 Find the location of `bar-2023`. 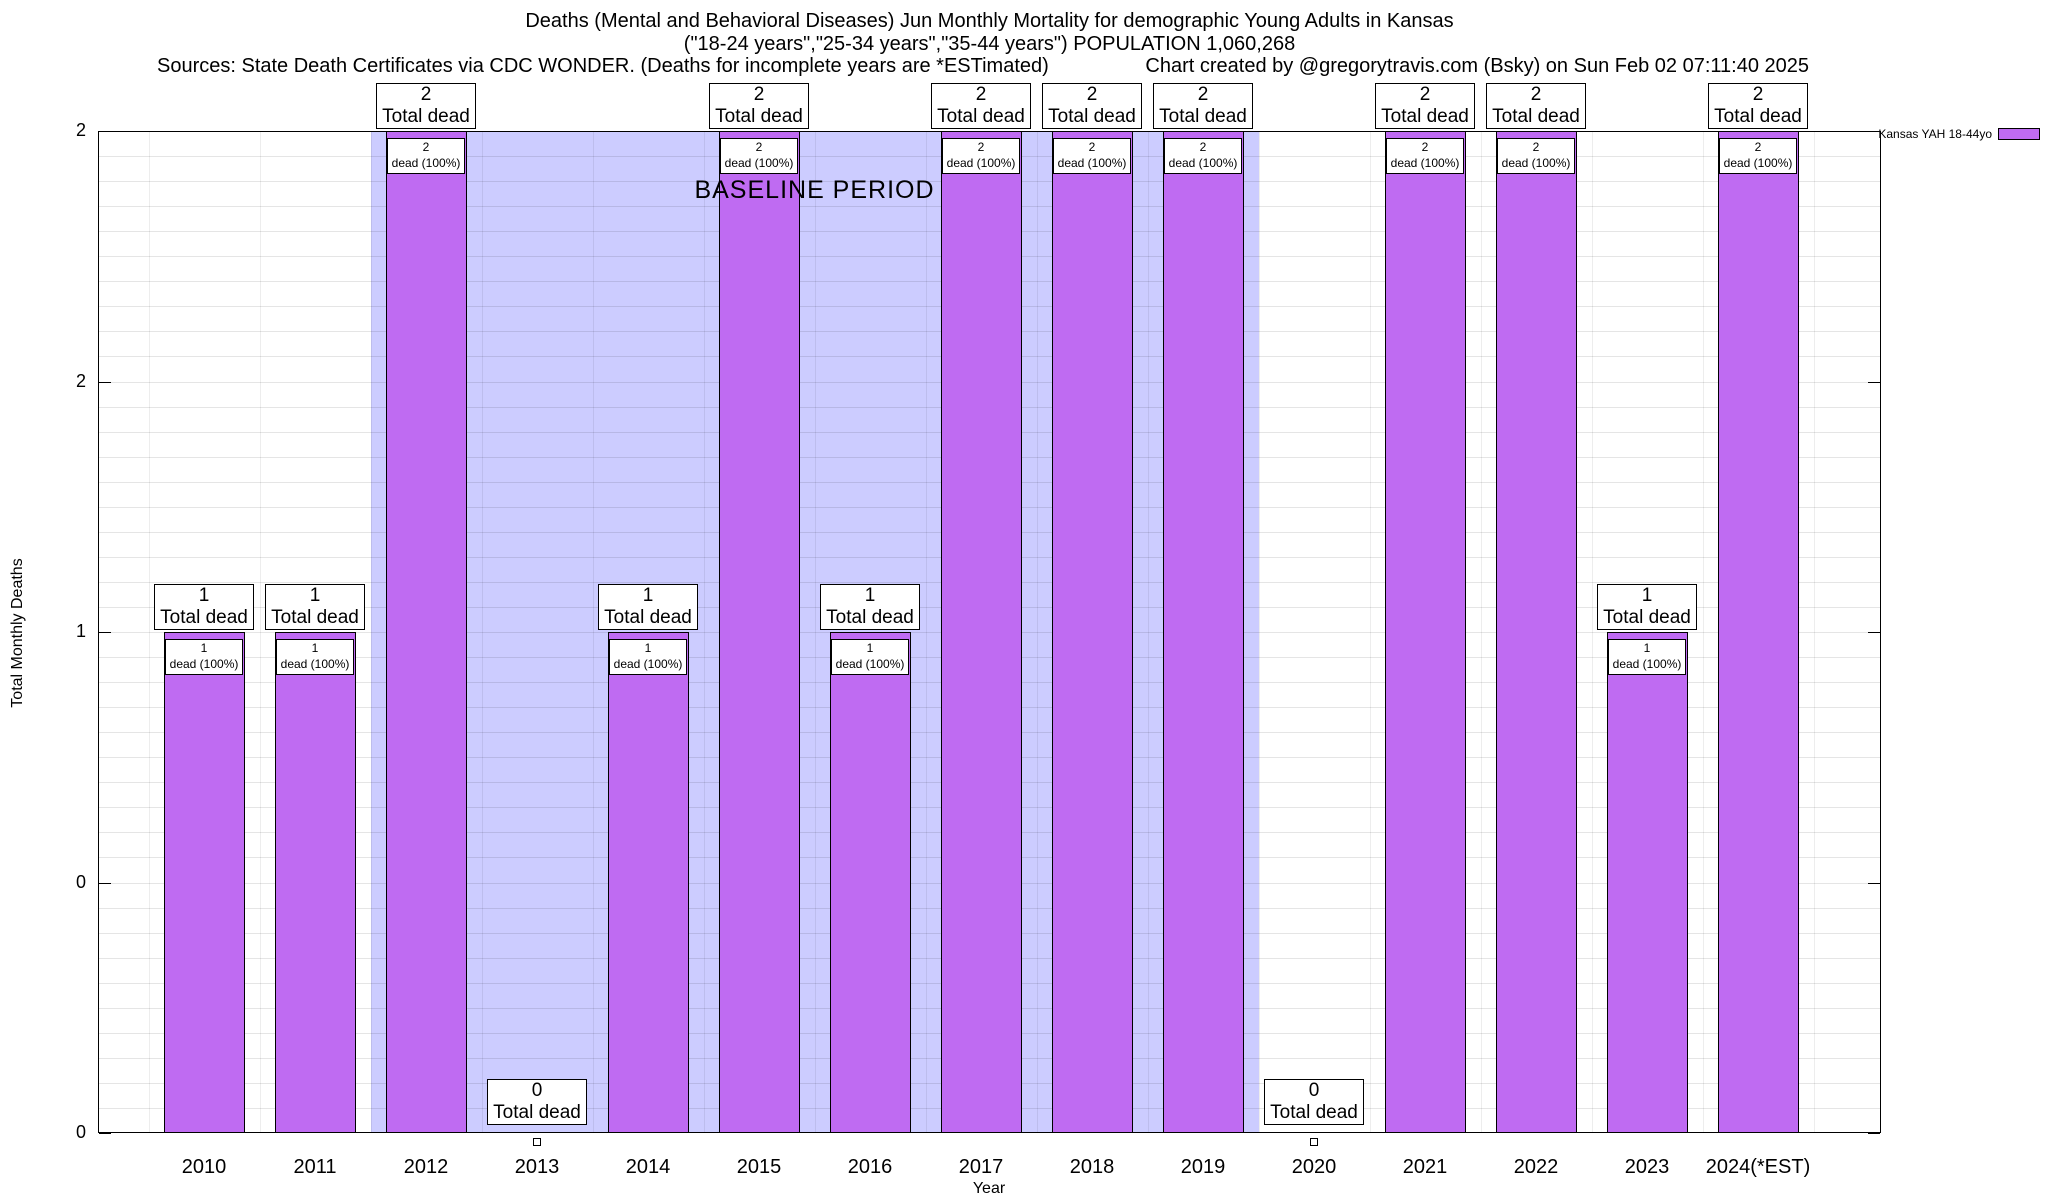

bar-2023 is located at coordinates (1647, 882).